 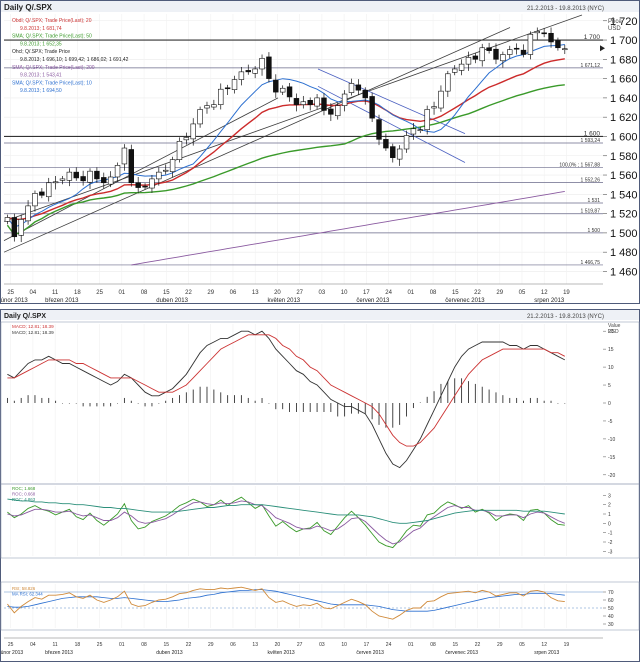 I want to click on x-day-label: 01, so click(x=121, y=293).